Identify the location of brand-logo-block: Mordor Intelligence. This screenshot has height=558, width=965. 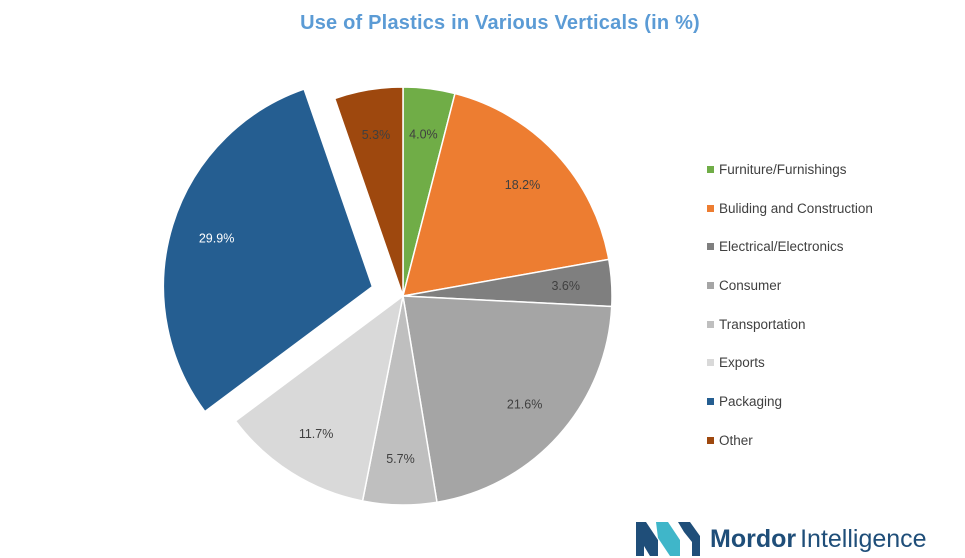
(781, 539).